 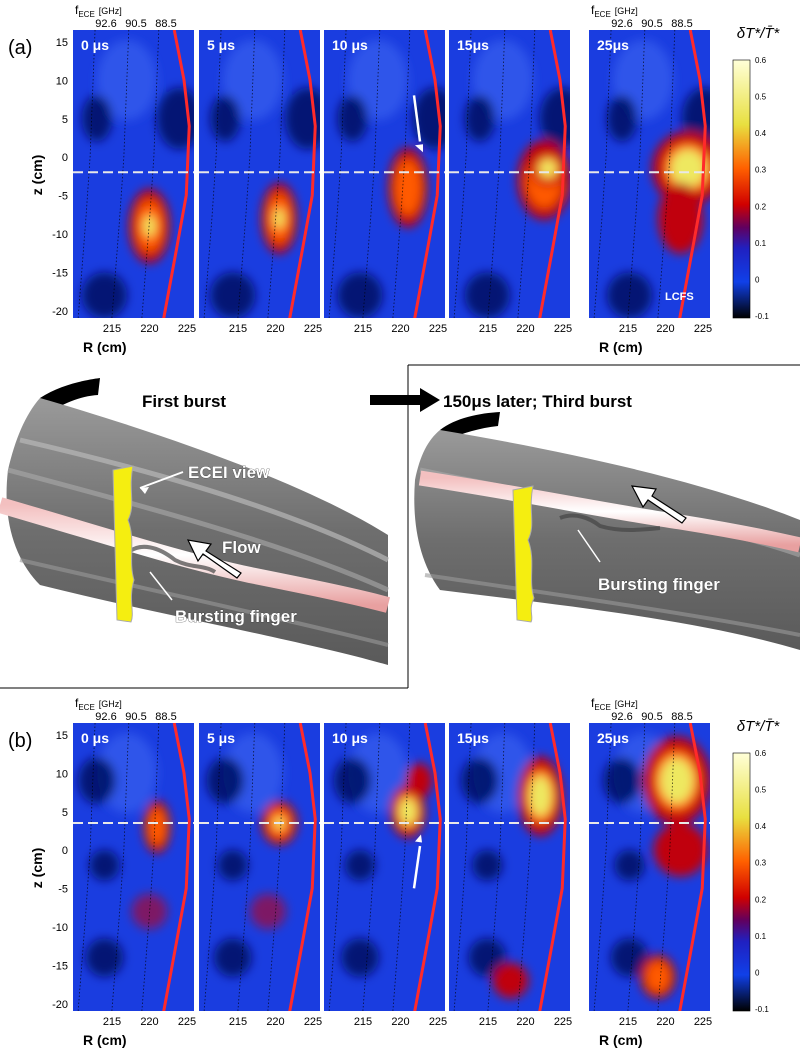 What do you see at coordinates (37, 175) in the screenshot?
I see `y-axis-label: z (cm)` at bounding box center [37, 175].